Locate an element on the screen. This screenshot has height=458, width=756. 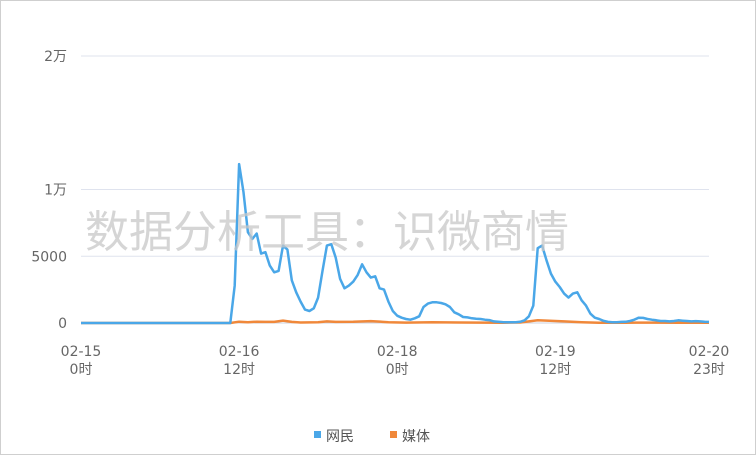
x-tick-date: 02-20 is located at coordinates (709, 352).